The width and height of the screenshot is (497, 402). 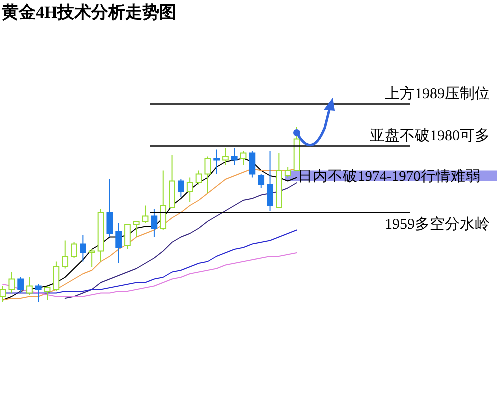 What do you see at coordinates (437, 93) in the screenshot?
I see `ref-line-label: 上方1989压制位` at bounding box center [437, 93].